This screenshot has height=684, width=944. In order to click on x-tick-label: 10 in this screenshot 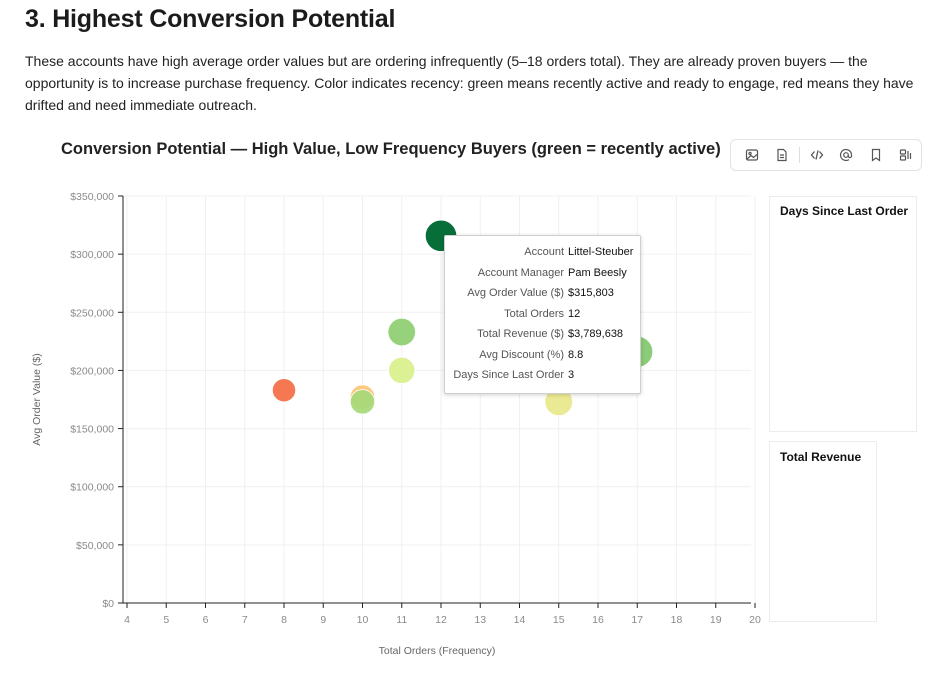, I will do `click(363, 620)`.